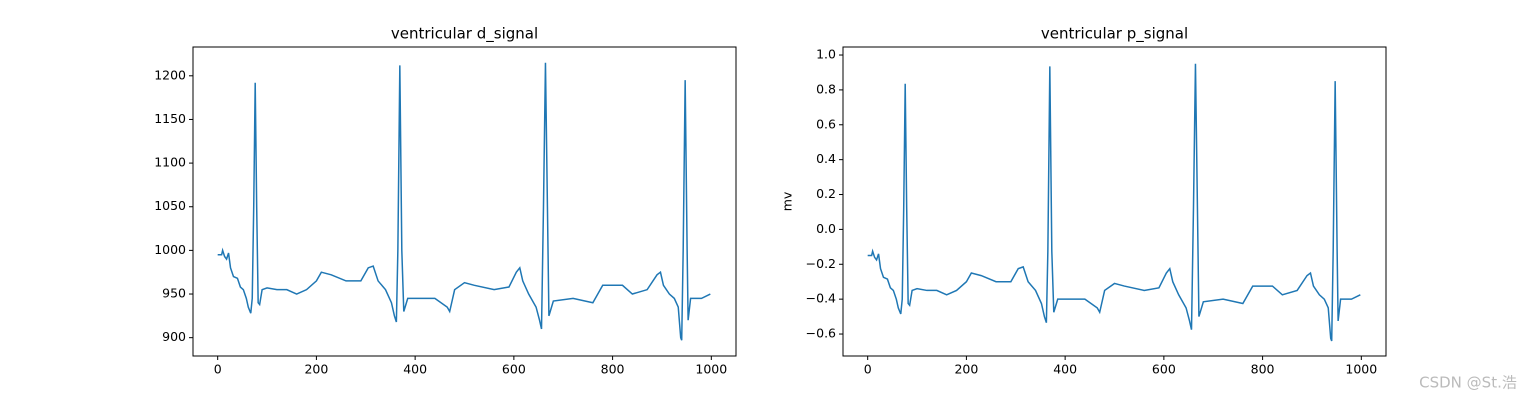 This screenshot has width=1540, height=400. Describe the element at coordinates (1468, 383) in the screenshot. I see `watermark: CSDN @St.浩` at that location.